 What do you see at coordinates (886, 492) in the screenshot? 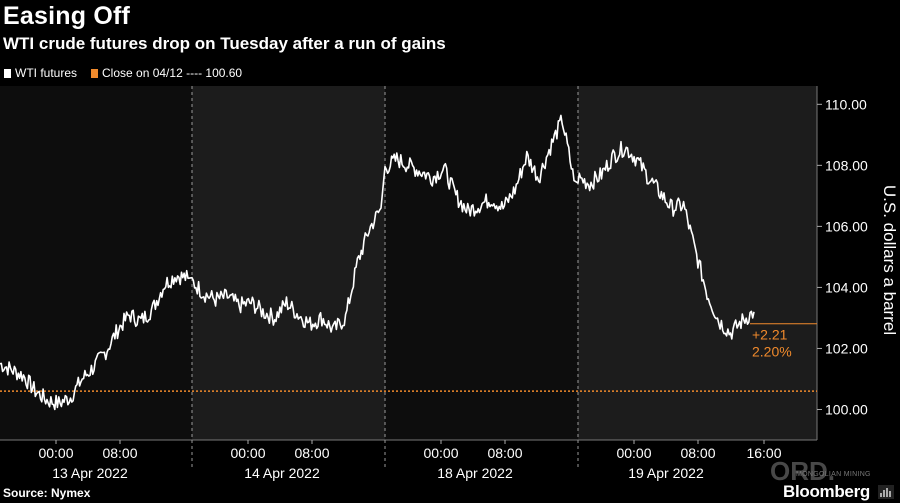
I see `bloomberg-terminal-icon` at bounding box center [886, 492].